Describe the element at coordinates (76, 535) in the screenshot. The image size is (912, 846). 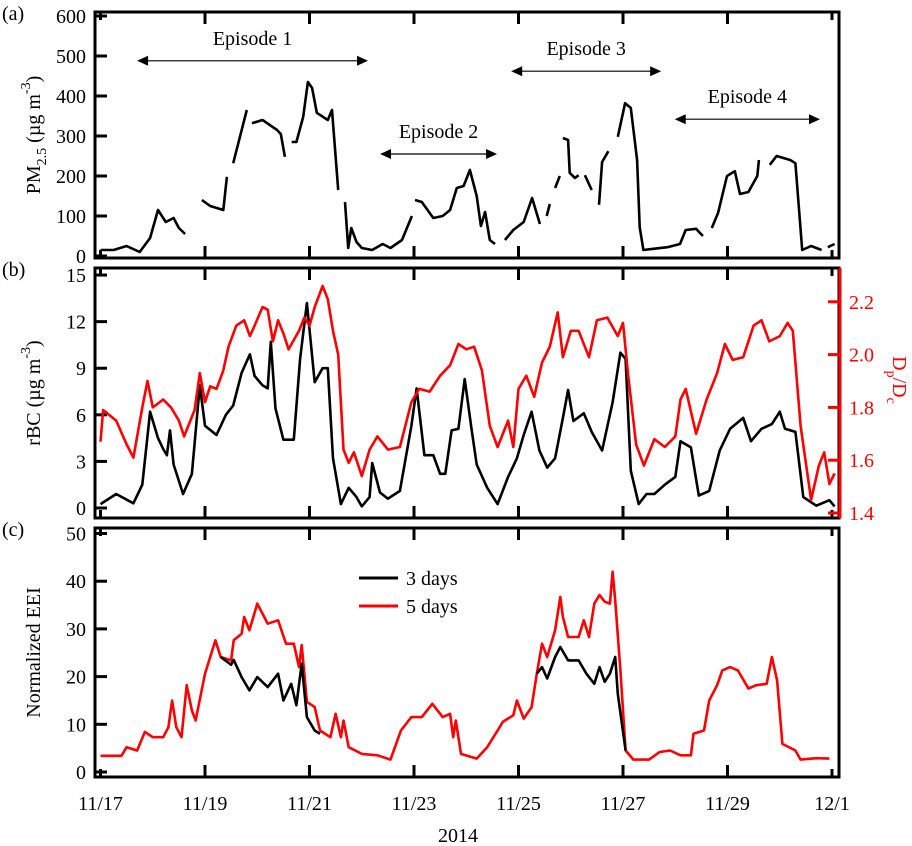
I see `y-tick-label: 50` at that location.